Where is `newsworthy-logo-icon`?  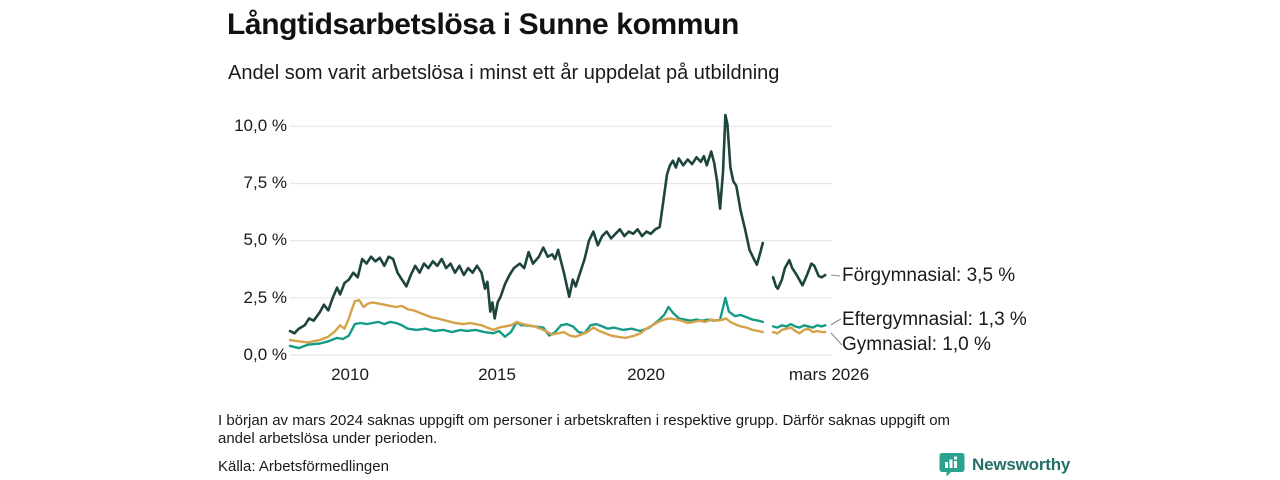
newsworthy-logo-icon is located at coordinates (952, 465).